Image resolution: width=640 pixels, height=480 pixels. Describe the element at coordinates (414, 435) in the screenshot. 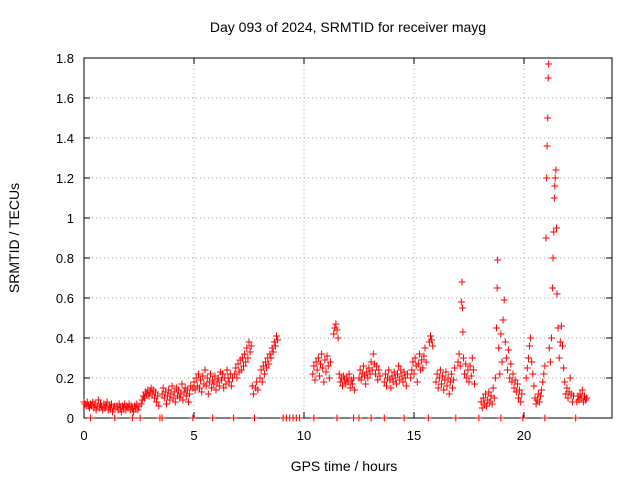

I see `x-tick-label: 15` at that location.